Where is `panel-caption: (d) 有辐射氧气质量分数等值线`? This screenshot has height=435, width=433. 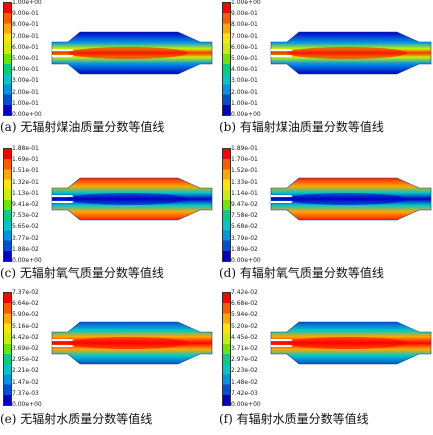
panel-caption: (d) 有辐射氧气质量分数等值线 is located at coordinates (301, 273).